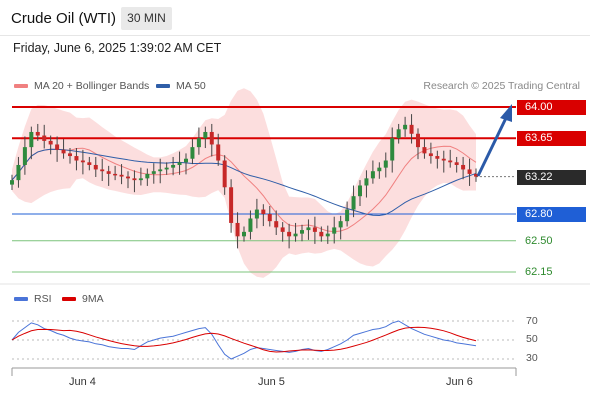 The height and width of the screenshot is (400, 590). I want to click on rsi-ma-swatch, so click(69, 299).